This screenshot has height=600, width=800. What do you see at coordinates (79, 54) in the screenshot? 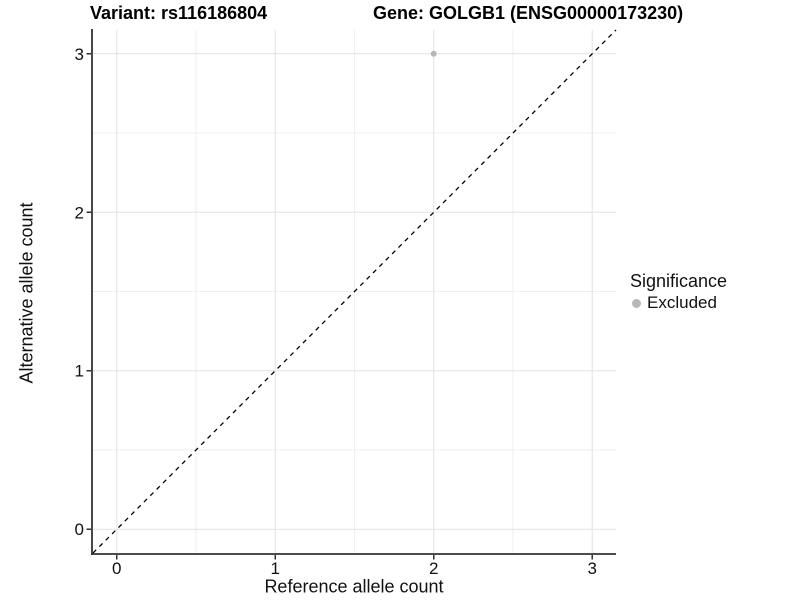
I see `y-tick-label: 3` at bounding box center [79, 54].